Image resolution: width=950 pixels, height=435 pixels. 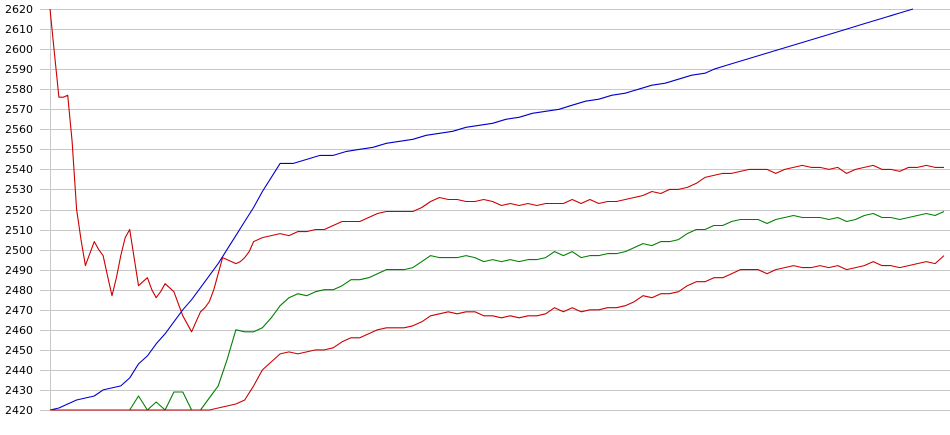 What do you see at coordinates (19, 49) in the screenshot?
I see `y-tick-label: 2600` at bounding box center [19, 49].